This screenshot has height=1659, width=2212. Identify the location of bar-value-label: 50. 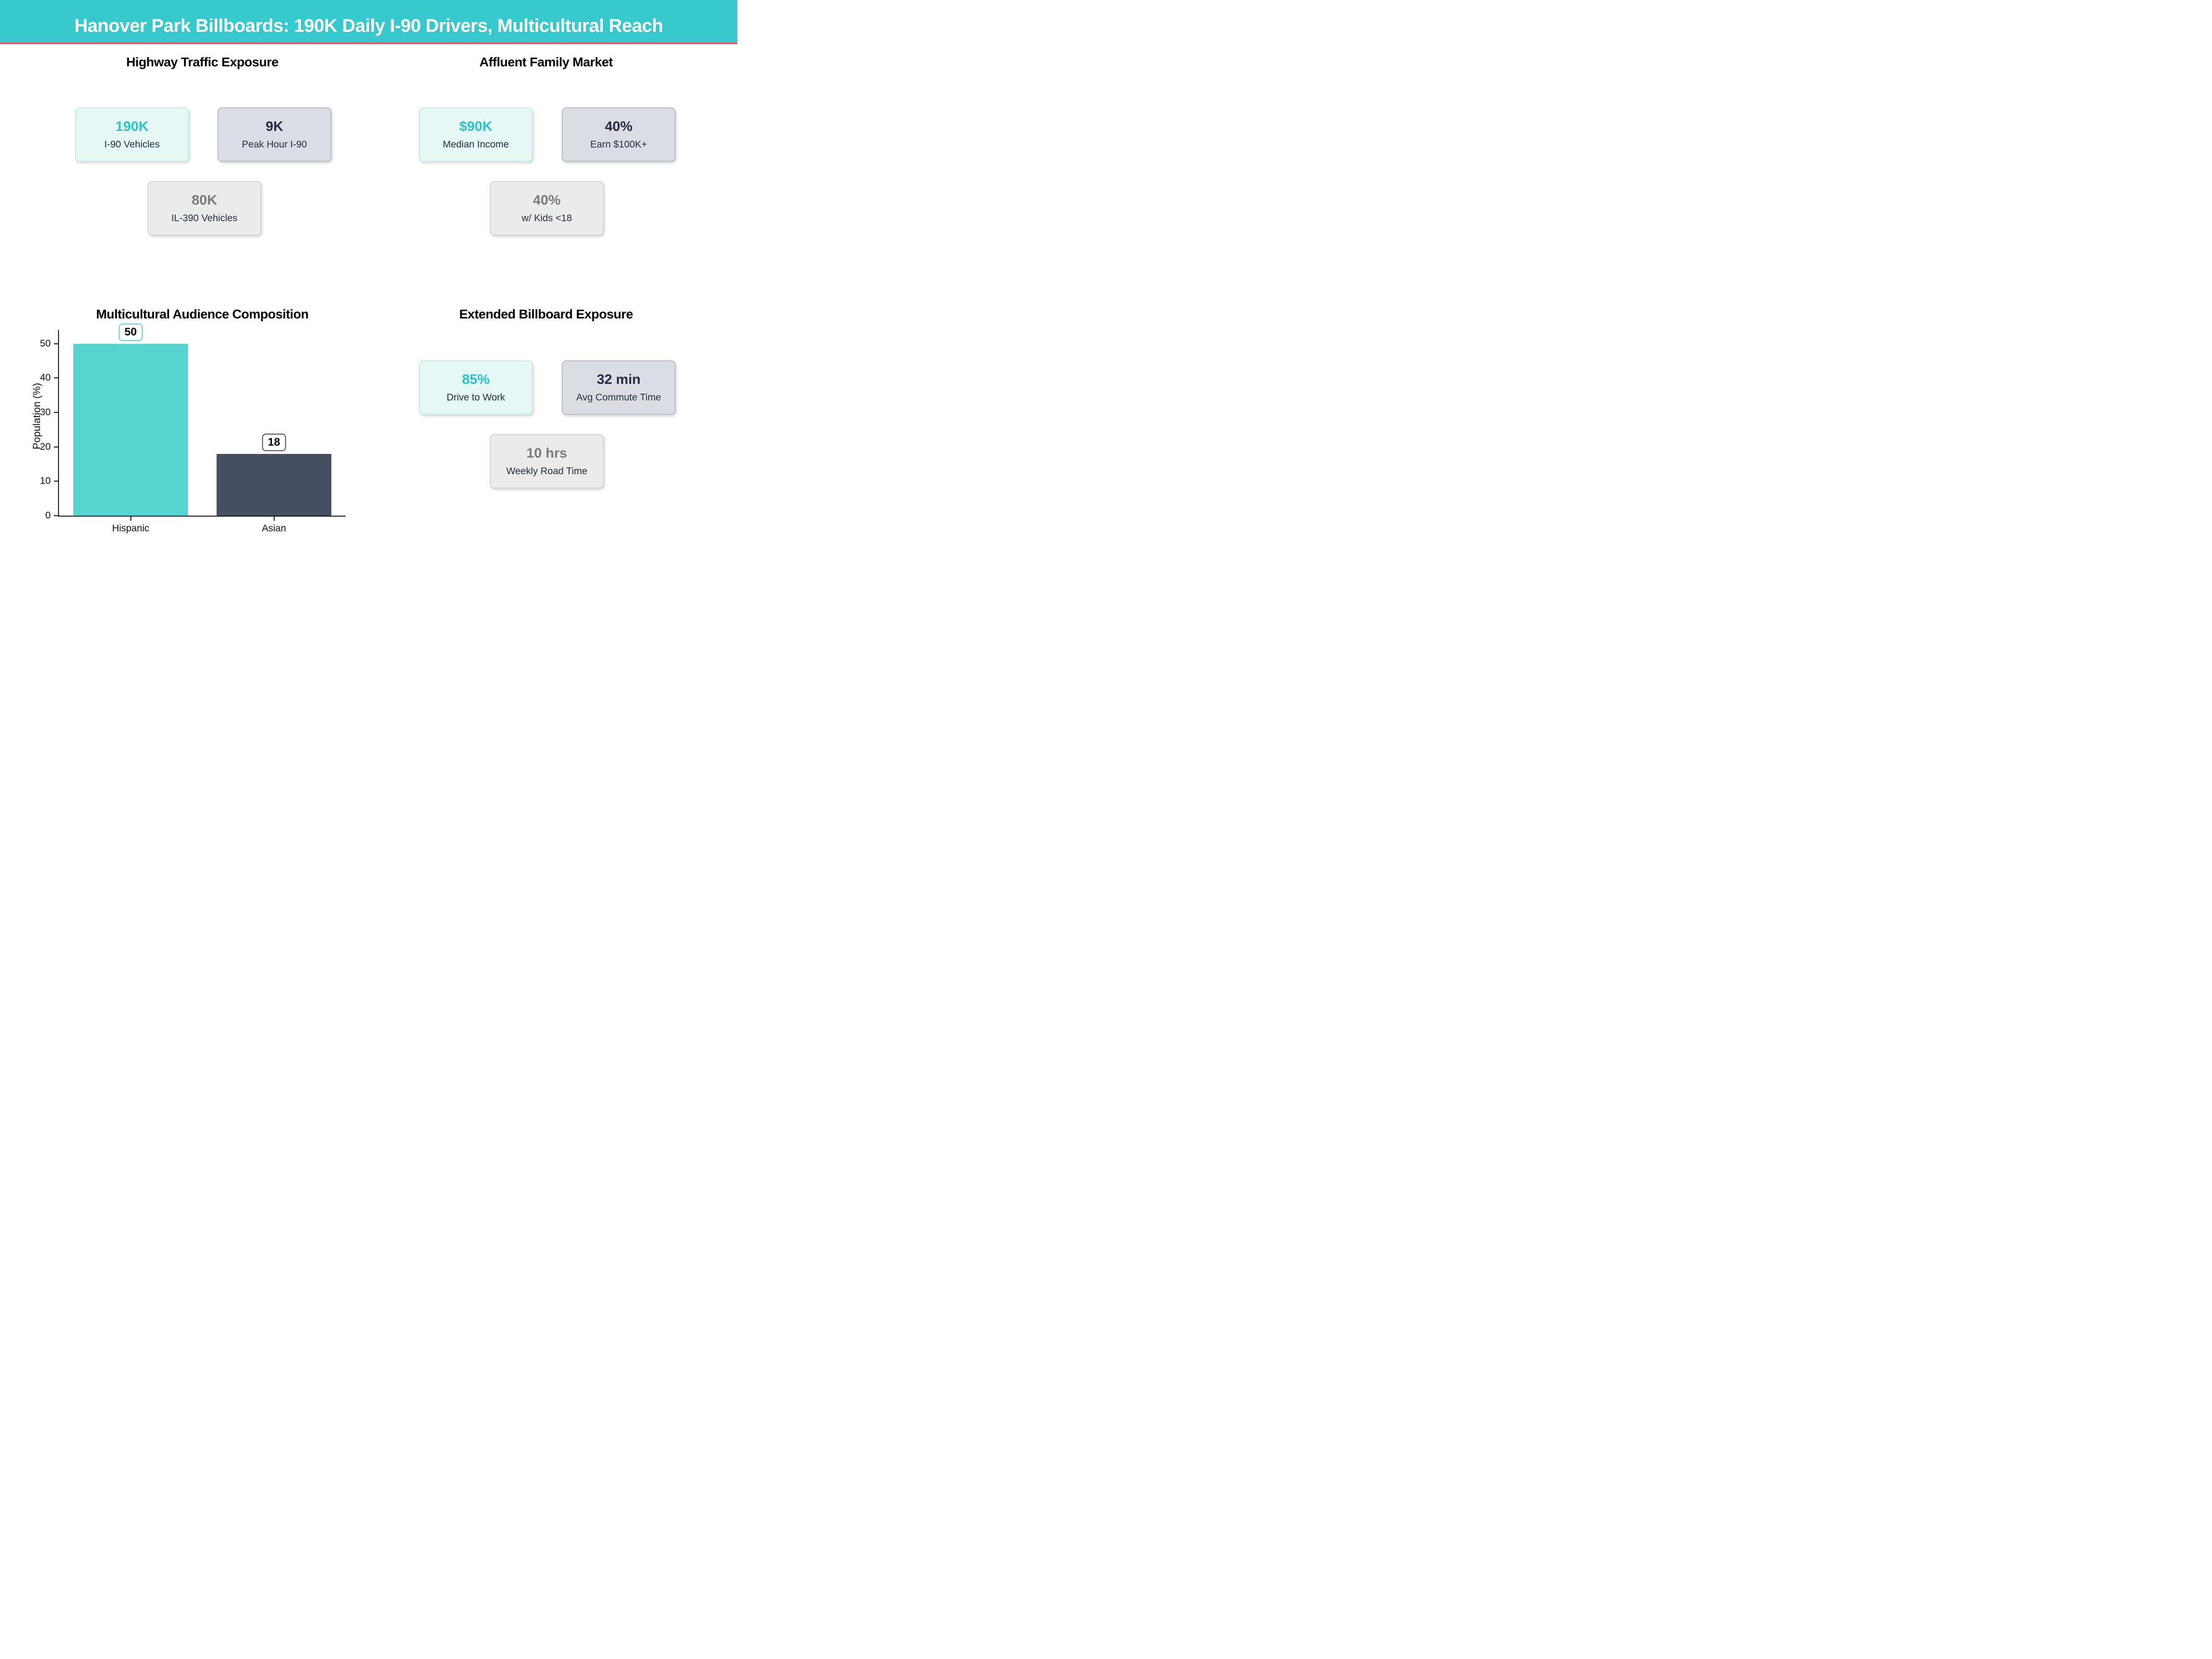
(130, 332).